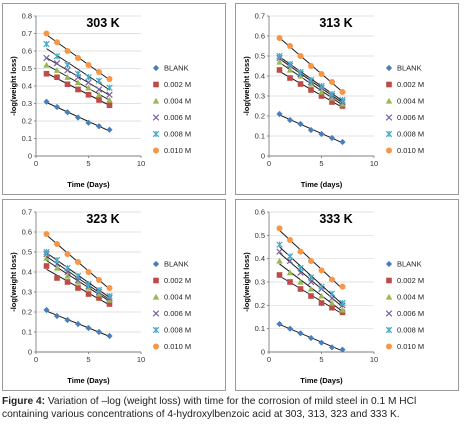 The image size is (464, 448). I want to click on chart-title: 303 K, so click(102, 23).